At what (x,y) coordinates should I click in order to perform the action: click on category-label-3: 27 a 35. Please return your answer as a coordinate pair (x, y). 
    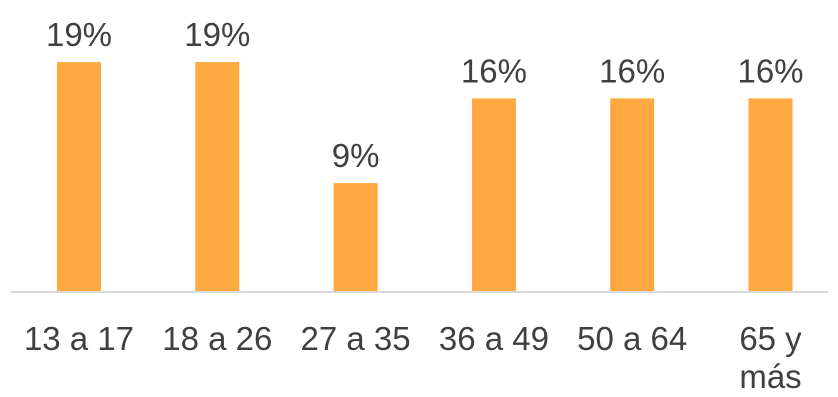
    Looking at the image, I should click on (356, 338).